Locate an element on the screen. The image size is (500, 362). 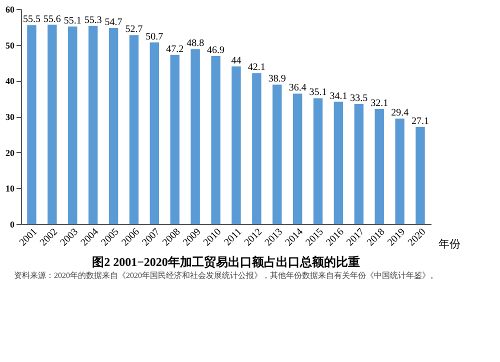
text: 图2 2001−2020年加工贸易出口额占出口总额的比重 is located at coordinates (226, 262).